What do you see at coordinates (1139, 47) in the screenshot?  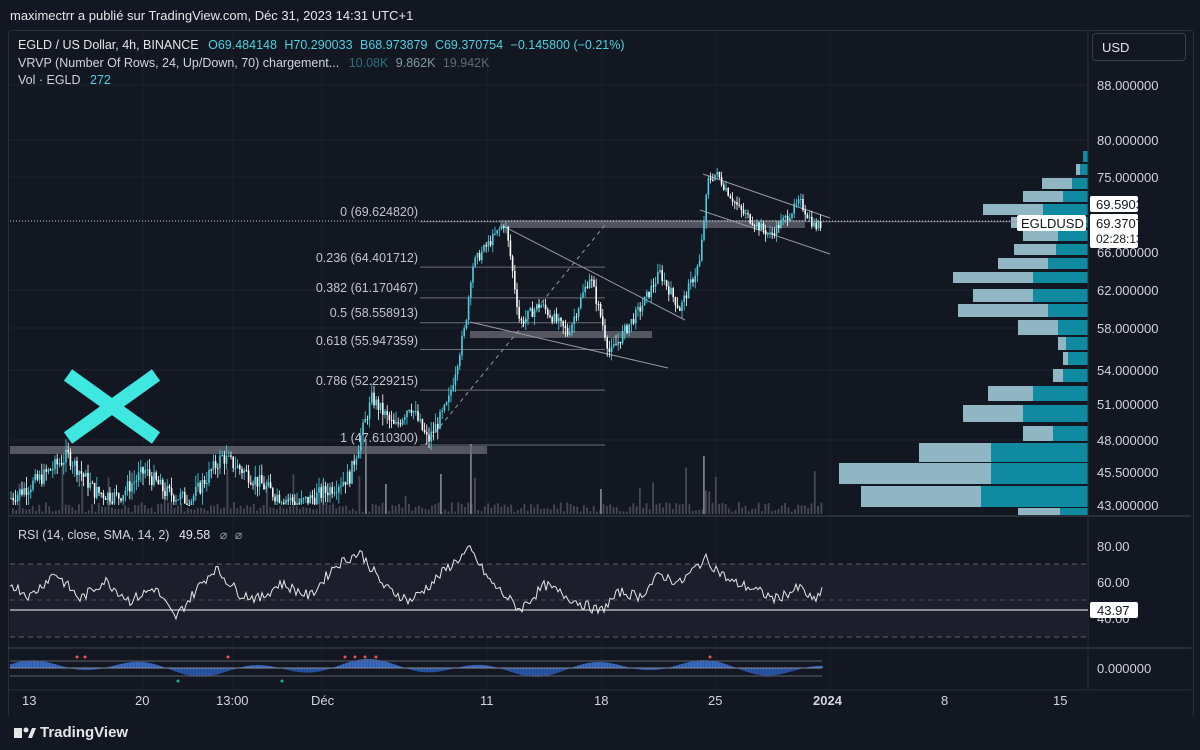 I see `currency-selector: USD` at bounding box center [1139, 47].